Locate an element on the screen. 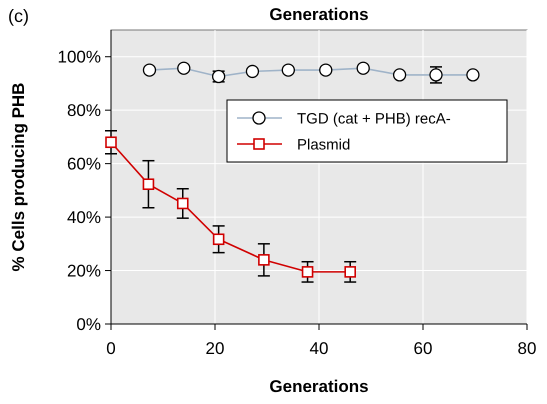  x-tick-label: 80 is located at coordinates (527, 348).